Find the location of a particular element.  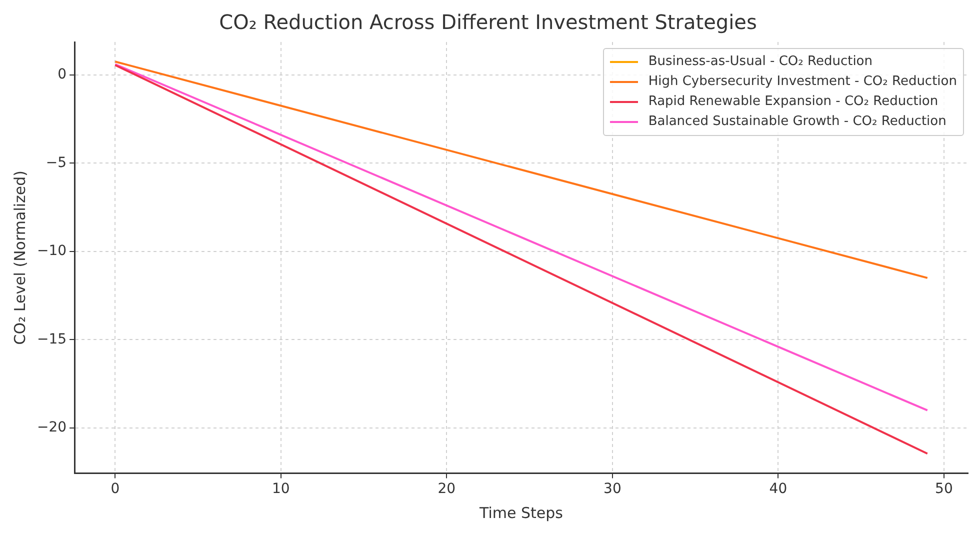

legend-label: Business-as-Usual - CO₂ Reduction is located at coordinates (760, 62).